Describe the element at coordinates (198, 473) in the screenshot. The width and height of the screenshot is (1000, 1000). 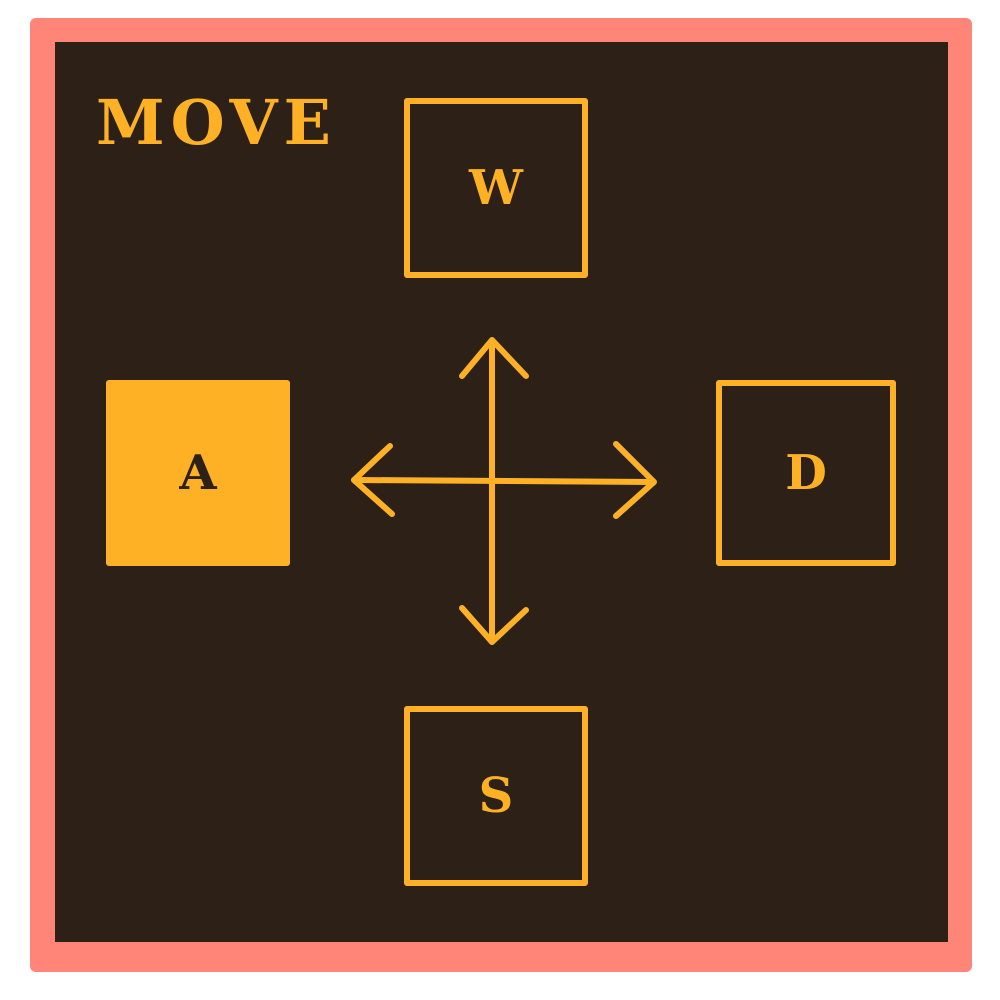
I see `key-a-button: A` at that location.